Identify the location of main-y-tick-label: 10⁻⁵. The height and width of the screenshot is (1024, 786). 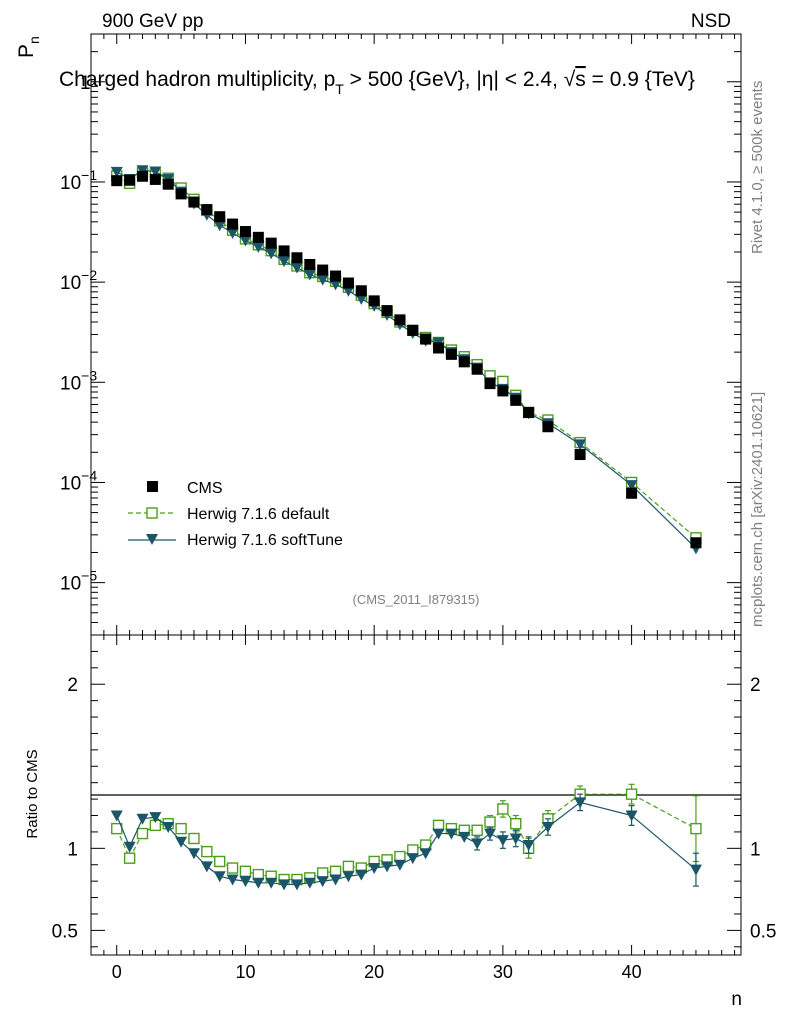
(78, 581).